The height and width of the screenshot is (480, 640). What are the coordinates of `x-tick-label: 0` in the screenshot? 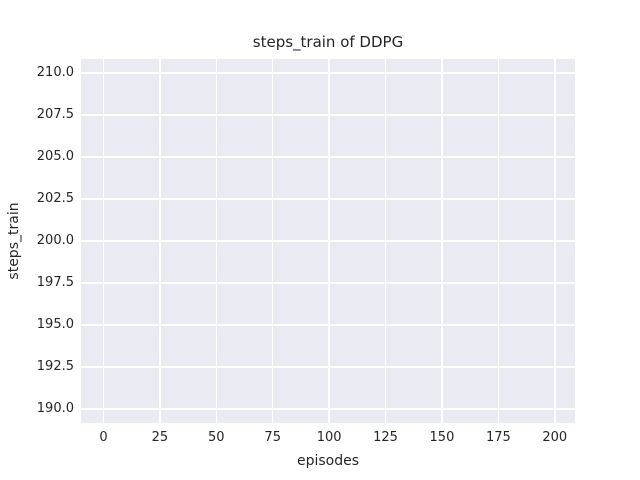 It's located at (103, 437).